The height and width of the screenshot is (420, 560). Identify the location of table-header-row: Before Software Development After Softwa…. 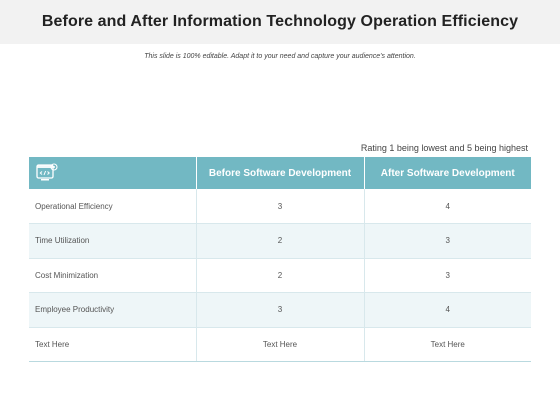
(280, 173).